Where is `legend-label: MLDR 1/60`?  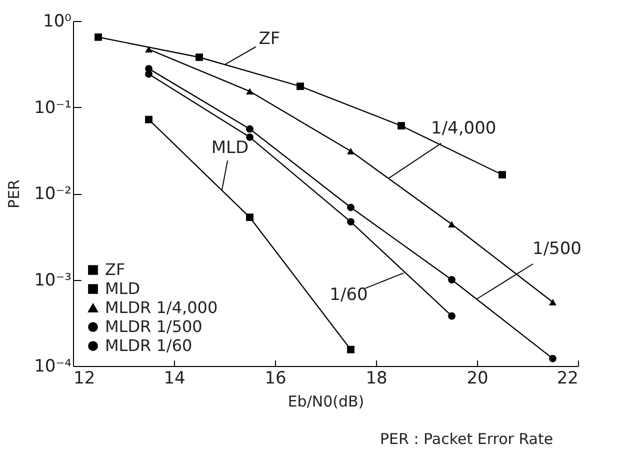 legend-label: MLDR 1/60 is located at coordinates (148, 345).